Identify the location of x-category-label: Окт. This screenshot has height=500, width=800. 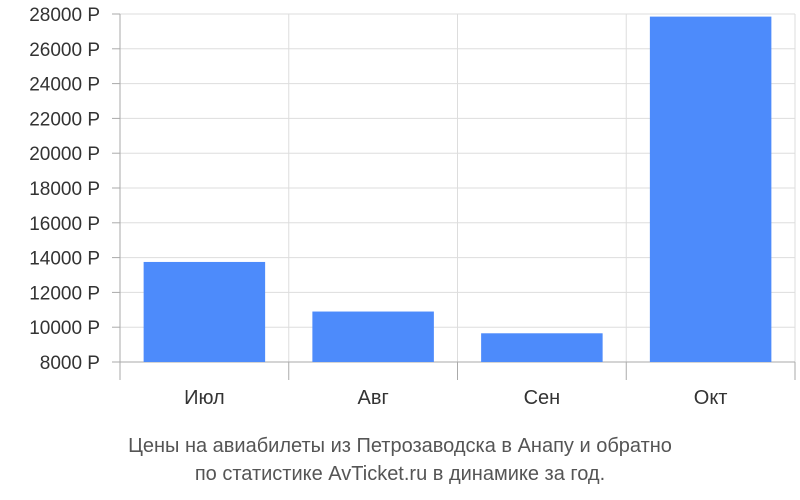
(711, 398).